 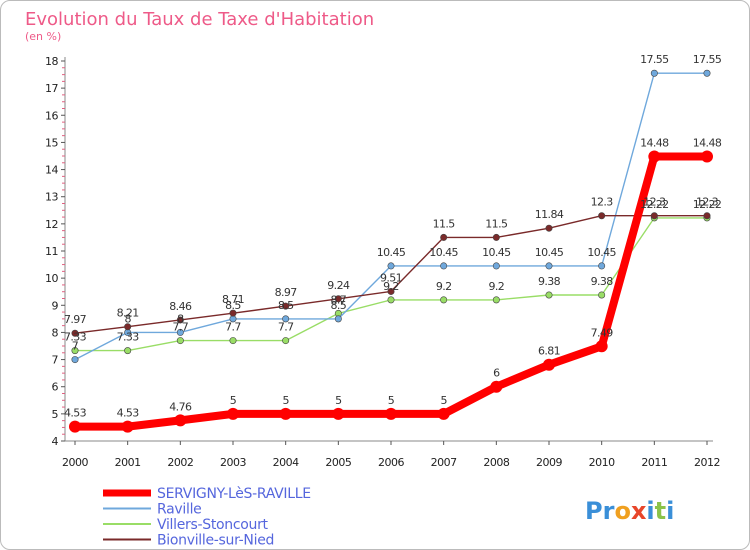 What do you see at coordinates (496, 462) in the screenshot?
I see `x-tick-label: 2008` at bounding box center [496, 462].